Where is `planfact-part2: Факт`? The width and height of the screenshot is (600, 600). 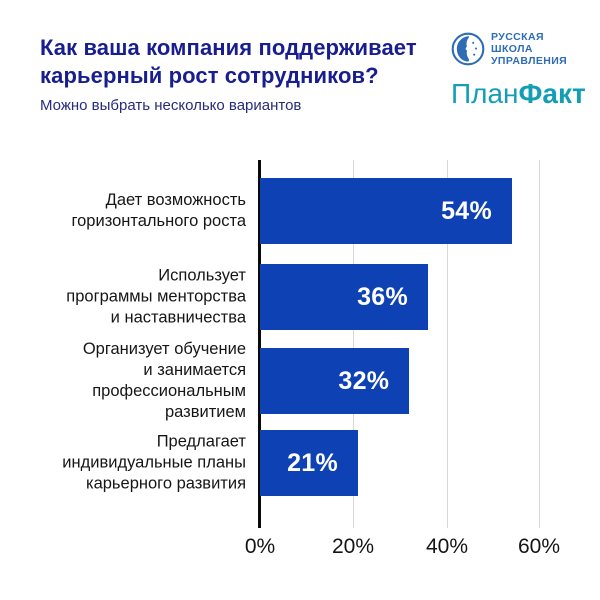 planfact-part2: Факт is located at coordinates (552, 93).